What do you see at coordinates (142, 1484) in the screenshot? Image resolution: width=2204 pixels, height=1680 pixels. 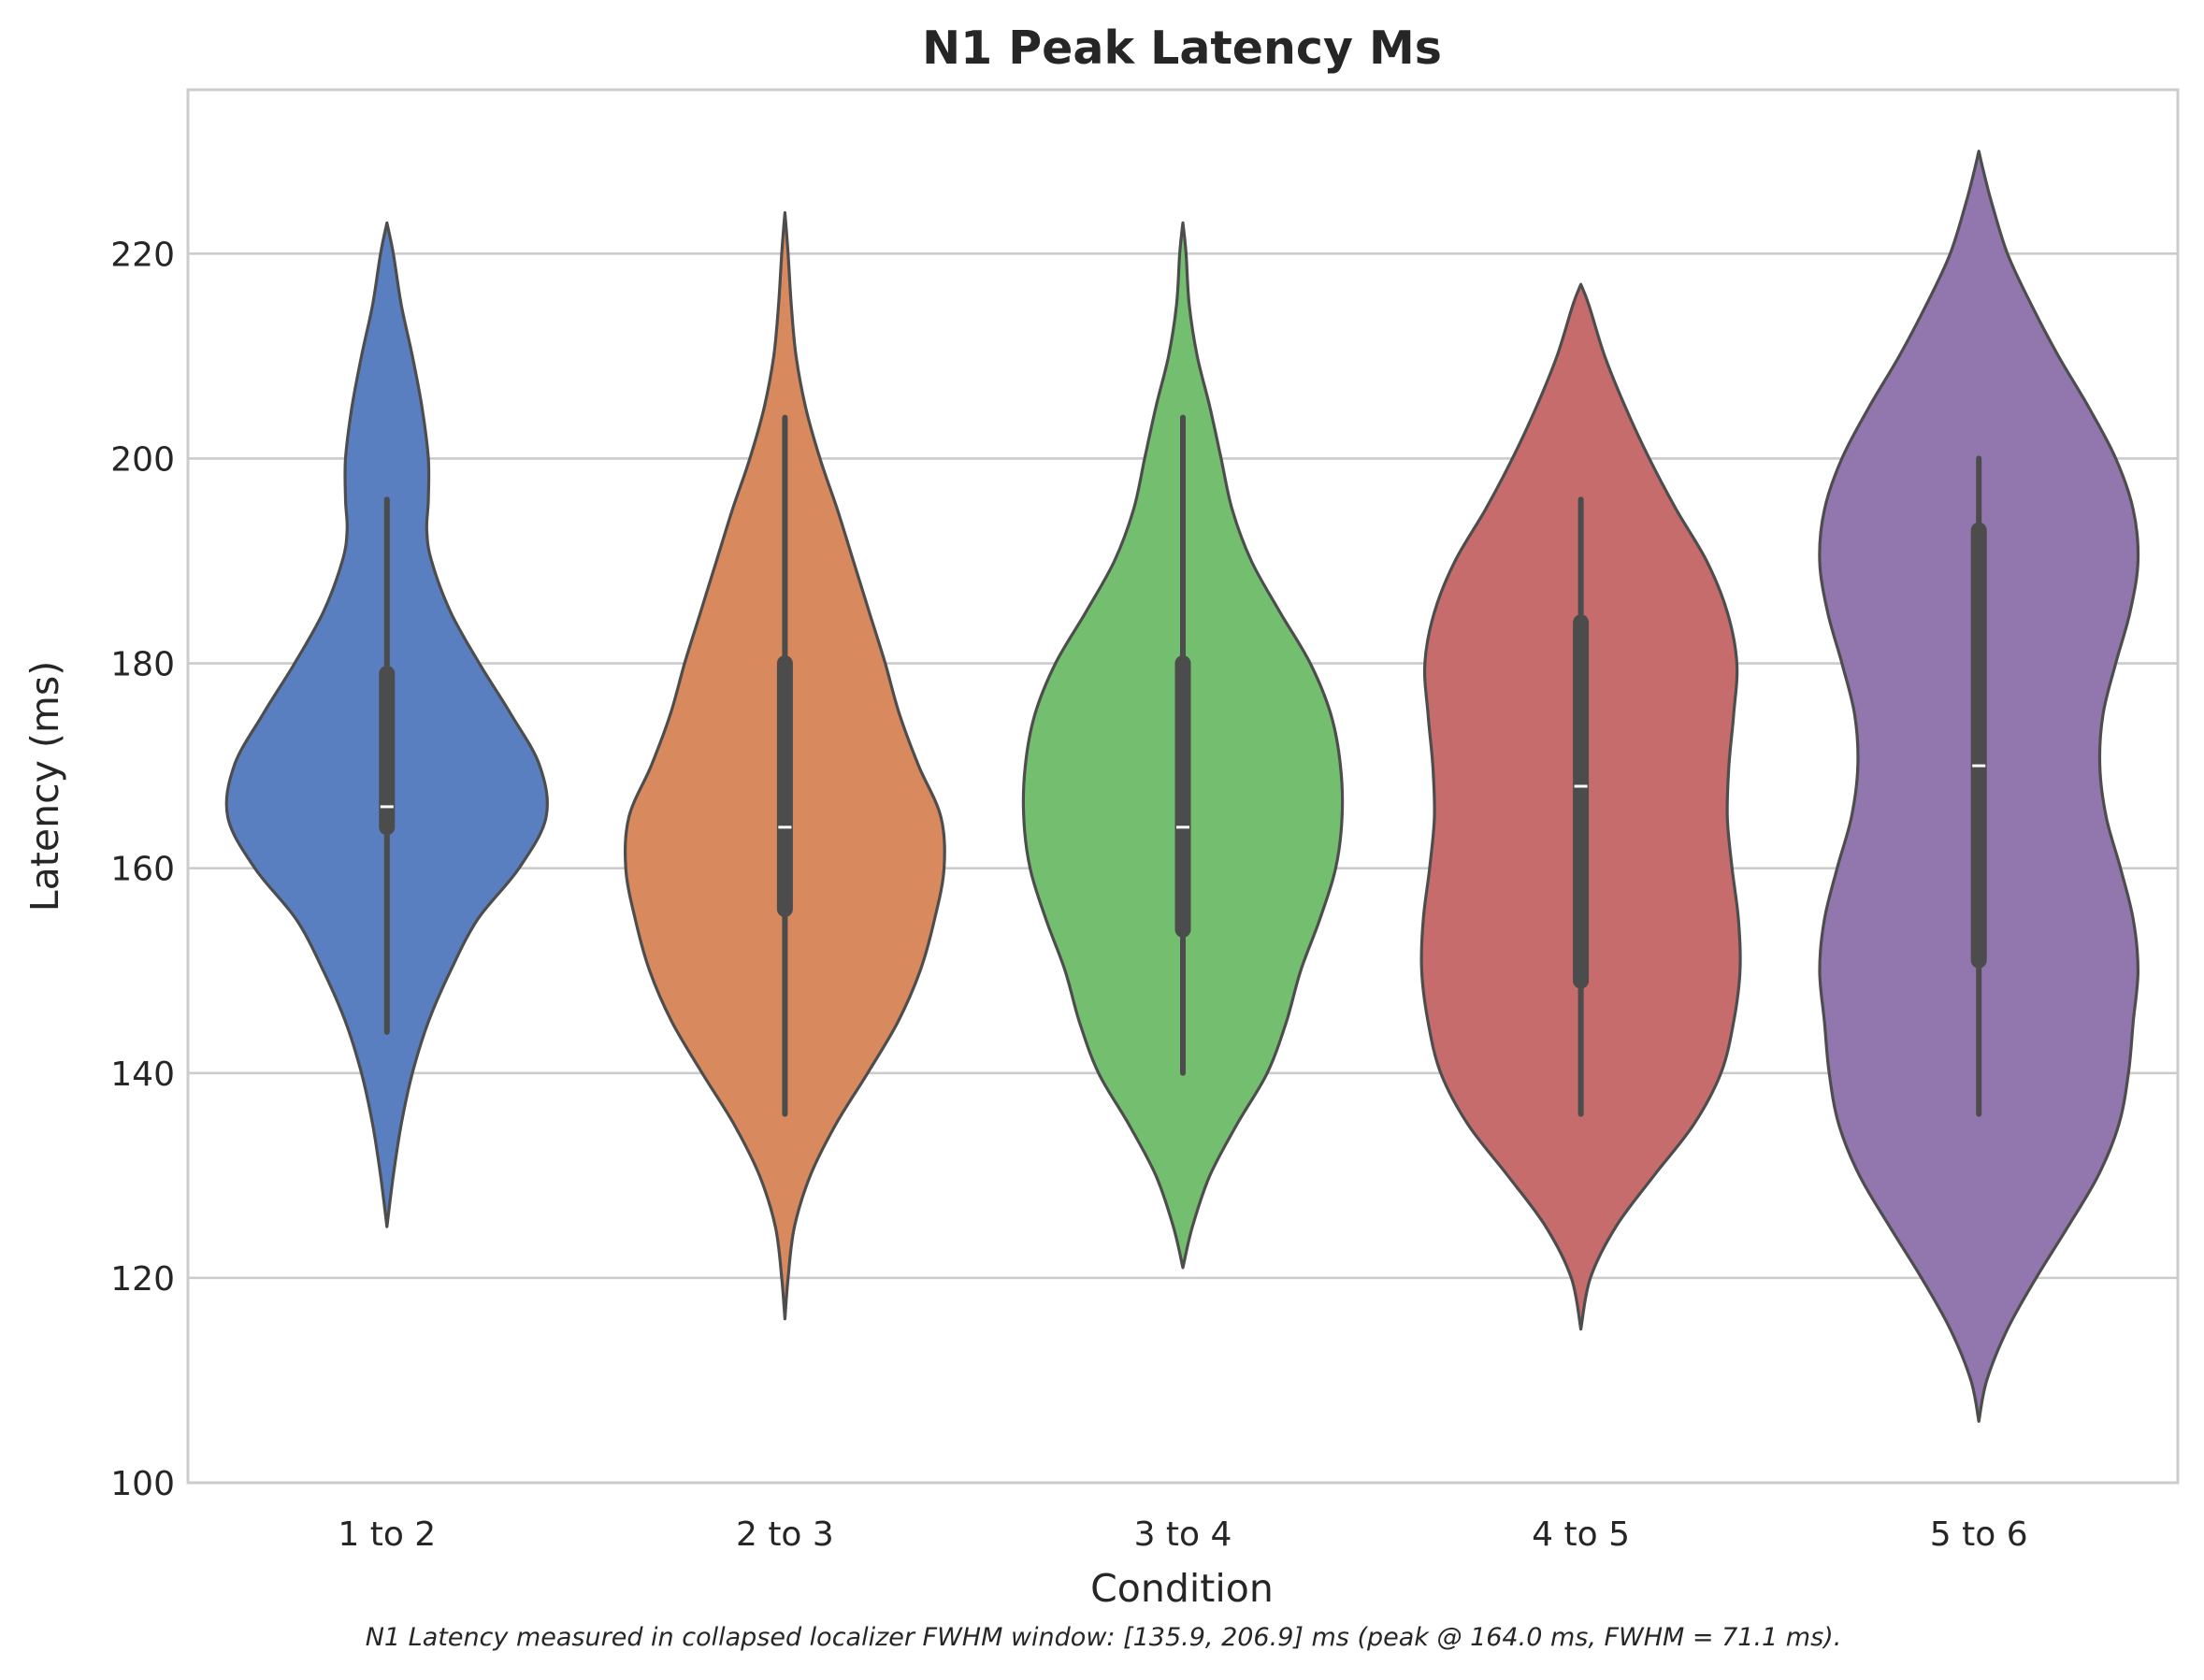 I see `y-tick-label: 100` at bounding box center [142, 1484].